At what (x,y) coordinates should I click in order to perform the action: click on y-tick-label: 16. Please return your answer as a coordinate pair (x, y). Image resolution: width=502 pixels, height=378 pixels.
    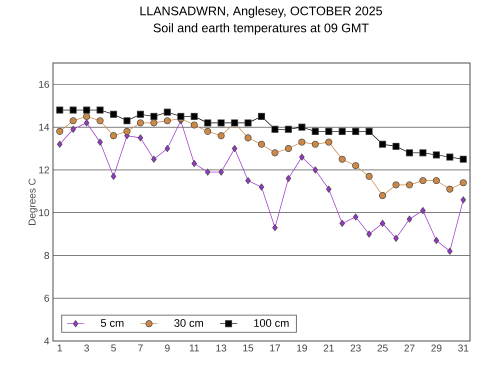
    Looking at the image, I should click on (44, 84).